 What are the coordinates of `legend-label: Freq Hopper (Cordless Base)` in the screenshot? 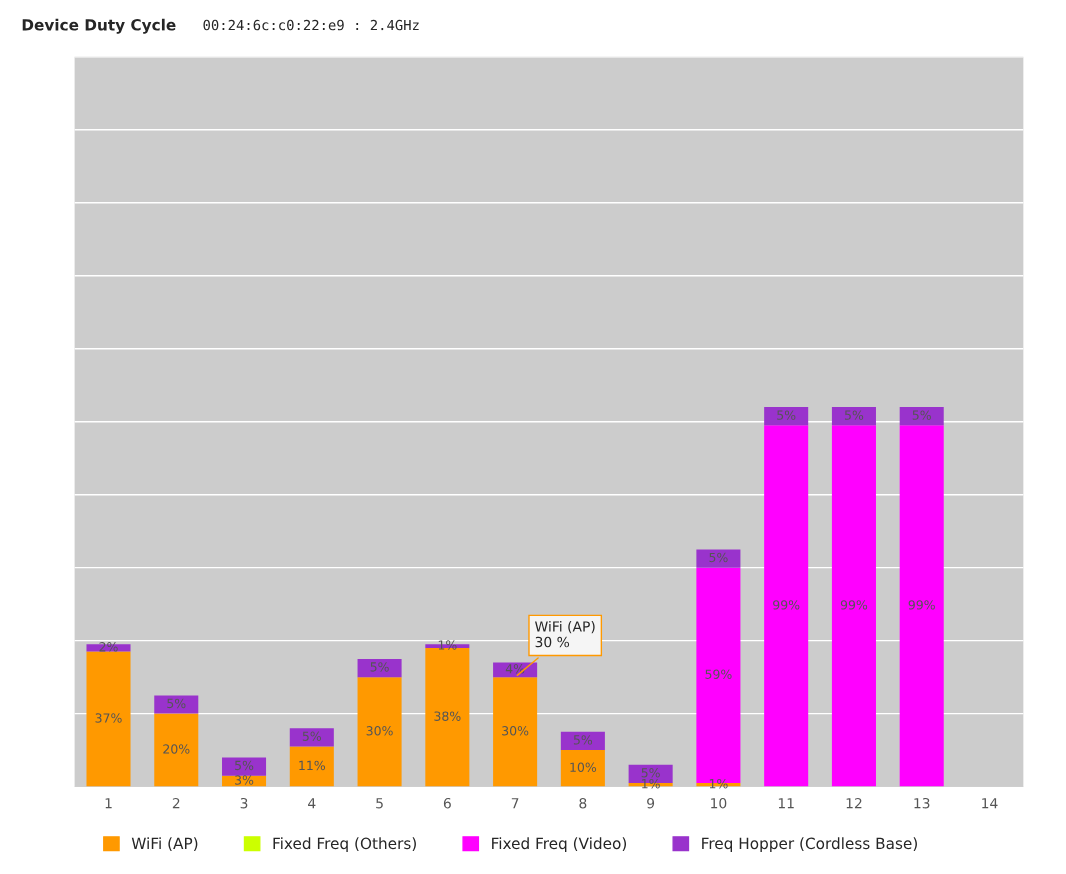 It's located at (809, 845).